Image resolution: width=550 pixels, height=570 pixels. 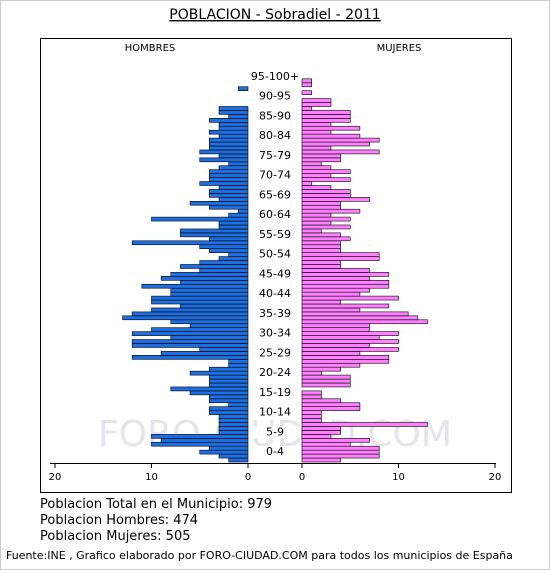 I want to click on stat-value: 474, so click(x=185, y=520).